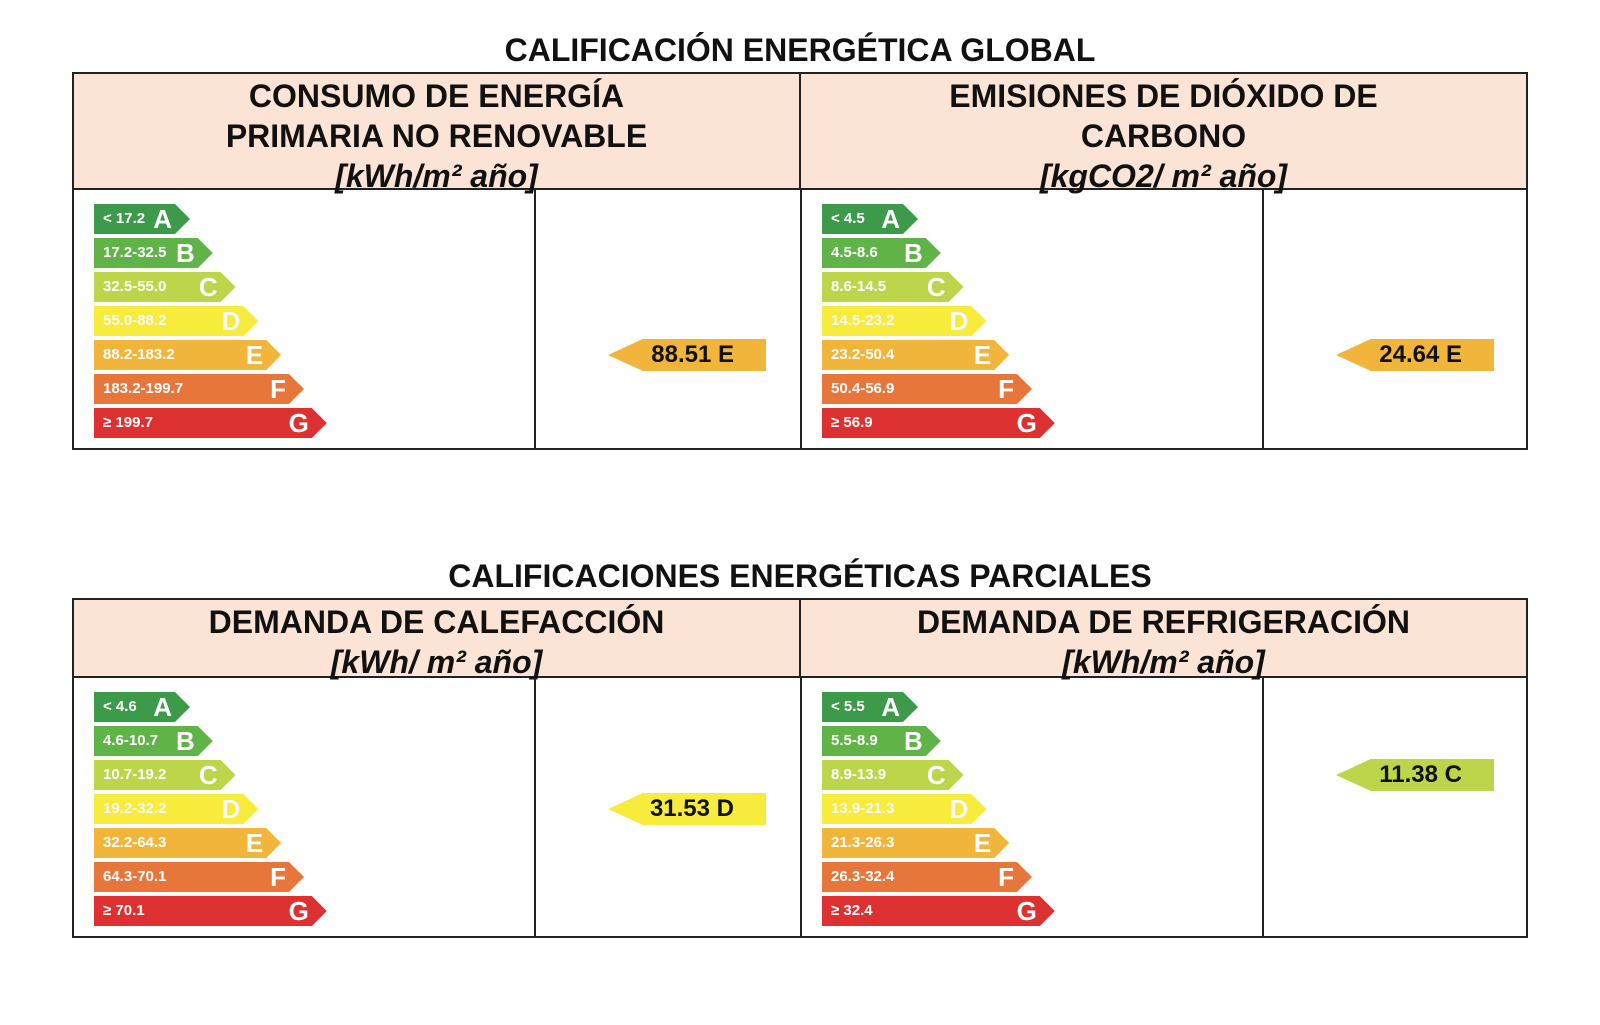 The width and height of the screenshot is (1600, 1025). I want to click on rating-bar-range: ≥ 70.1, so click(124, 910).